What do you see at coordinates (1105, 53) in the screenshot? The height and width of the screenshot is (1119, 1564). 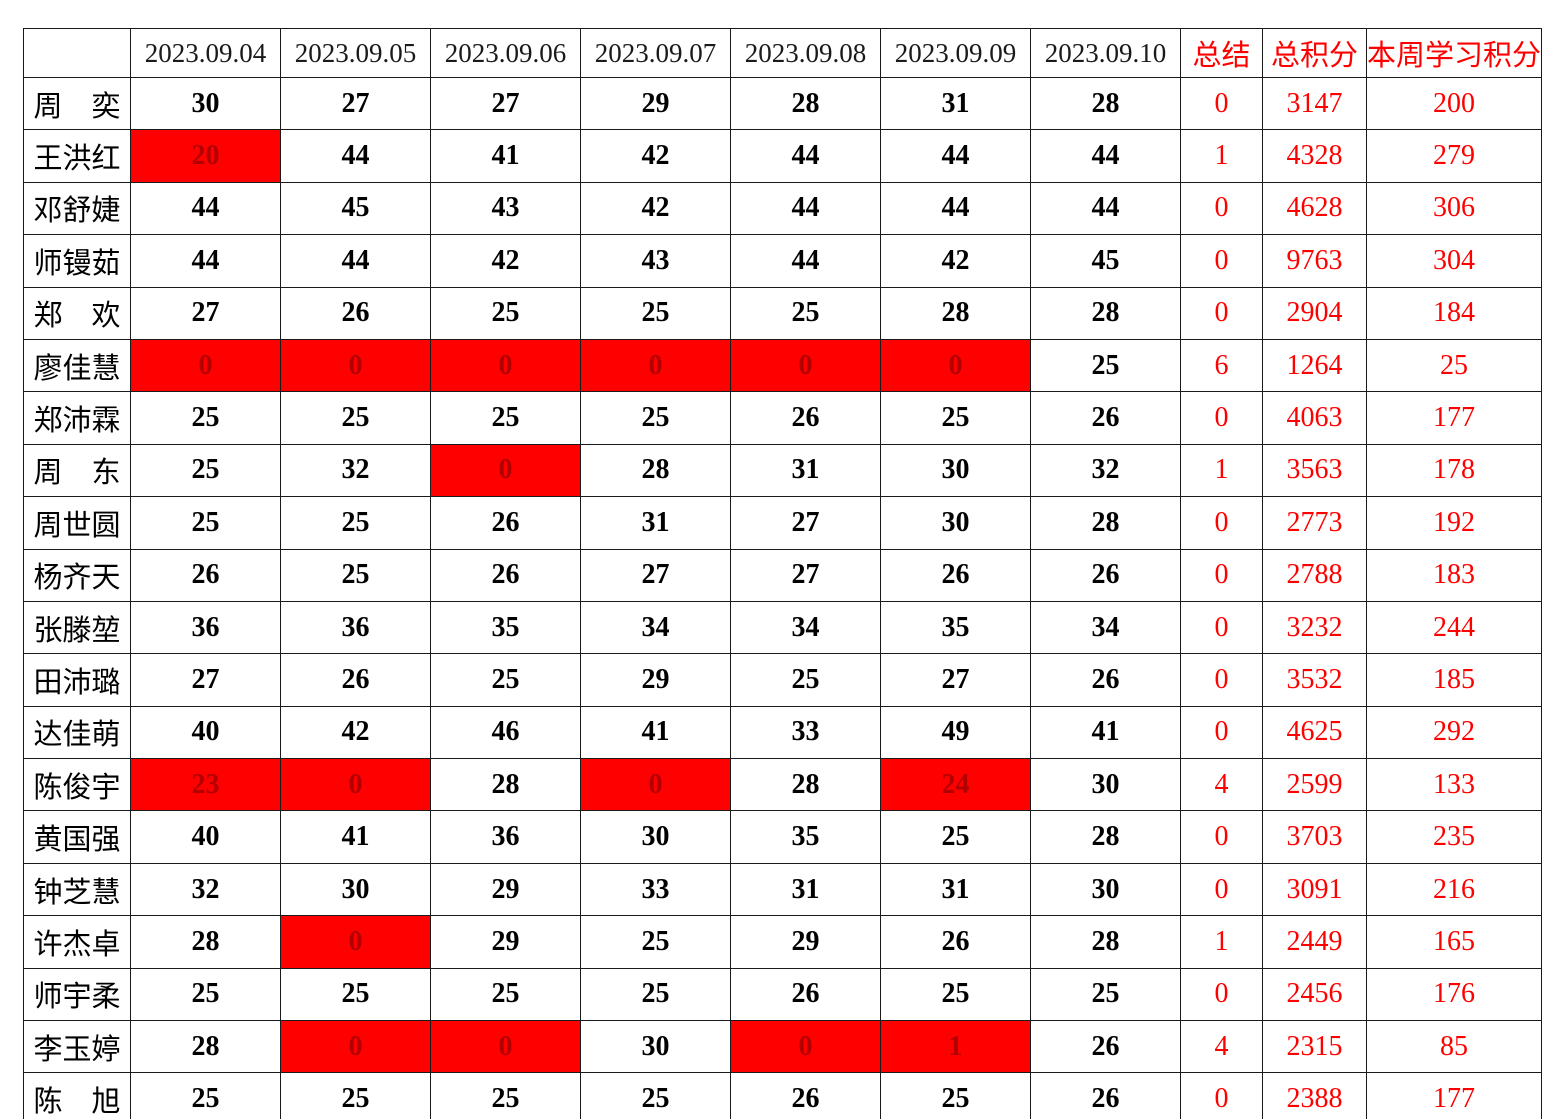 I see `date-header: 2023.09.10` at bounding box center [1105, 53].